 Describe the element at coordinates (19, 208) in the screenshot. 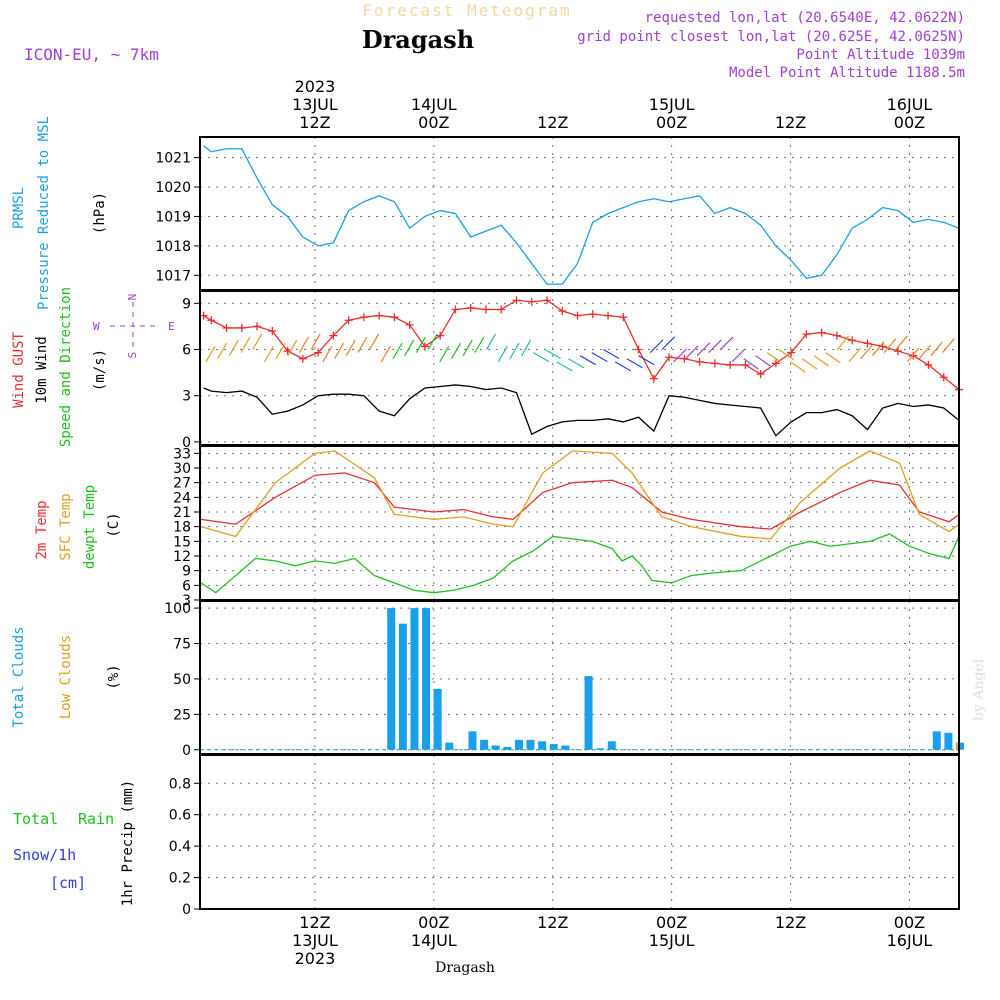

I see `prmsl-label: PRMSL` at that location.